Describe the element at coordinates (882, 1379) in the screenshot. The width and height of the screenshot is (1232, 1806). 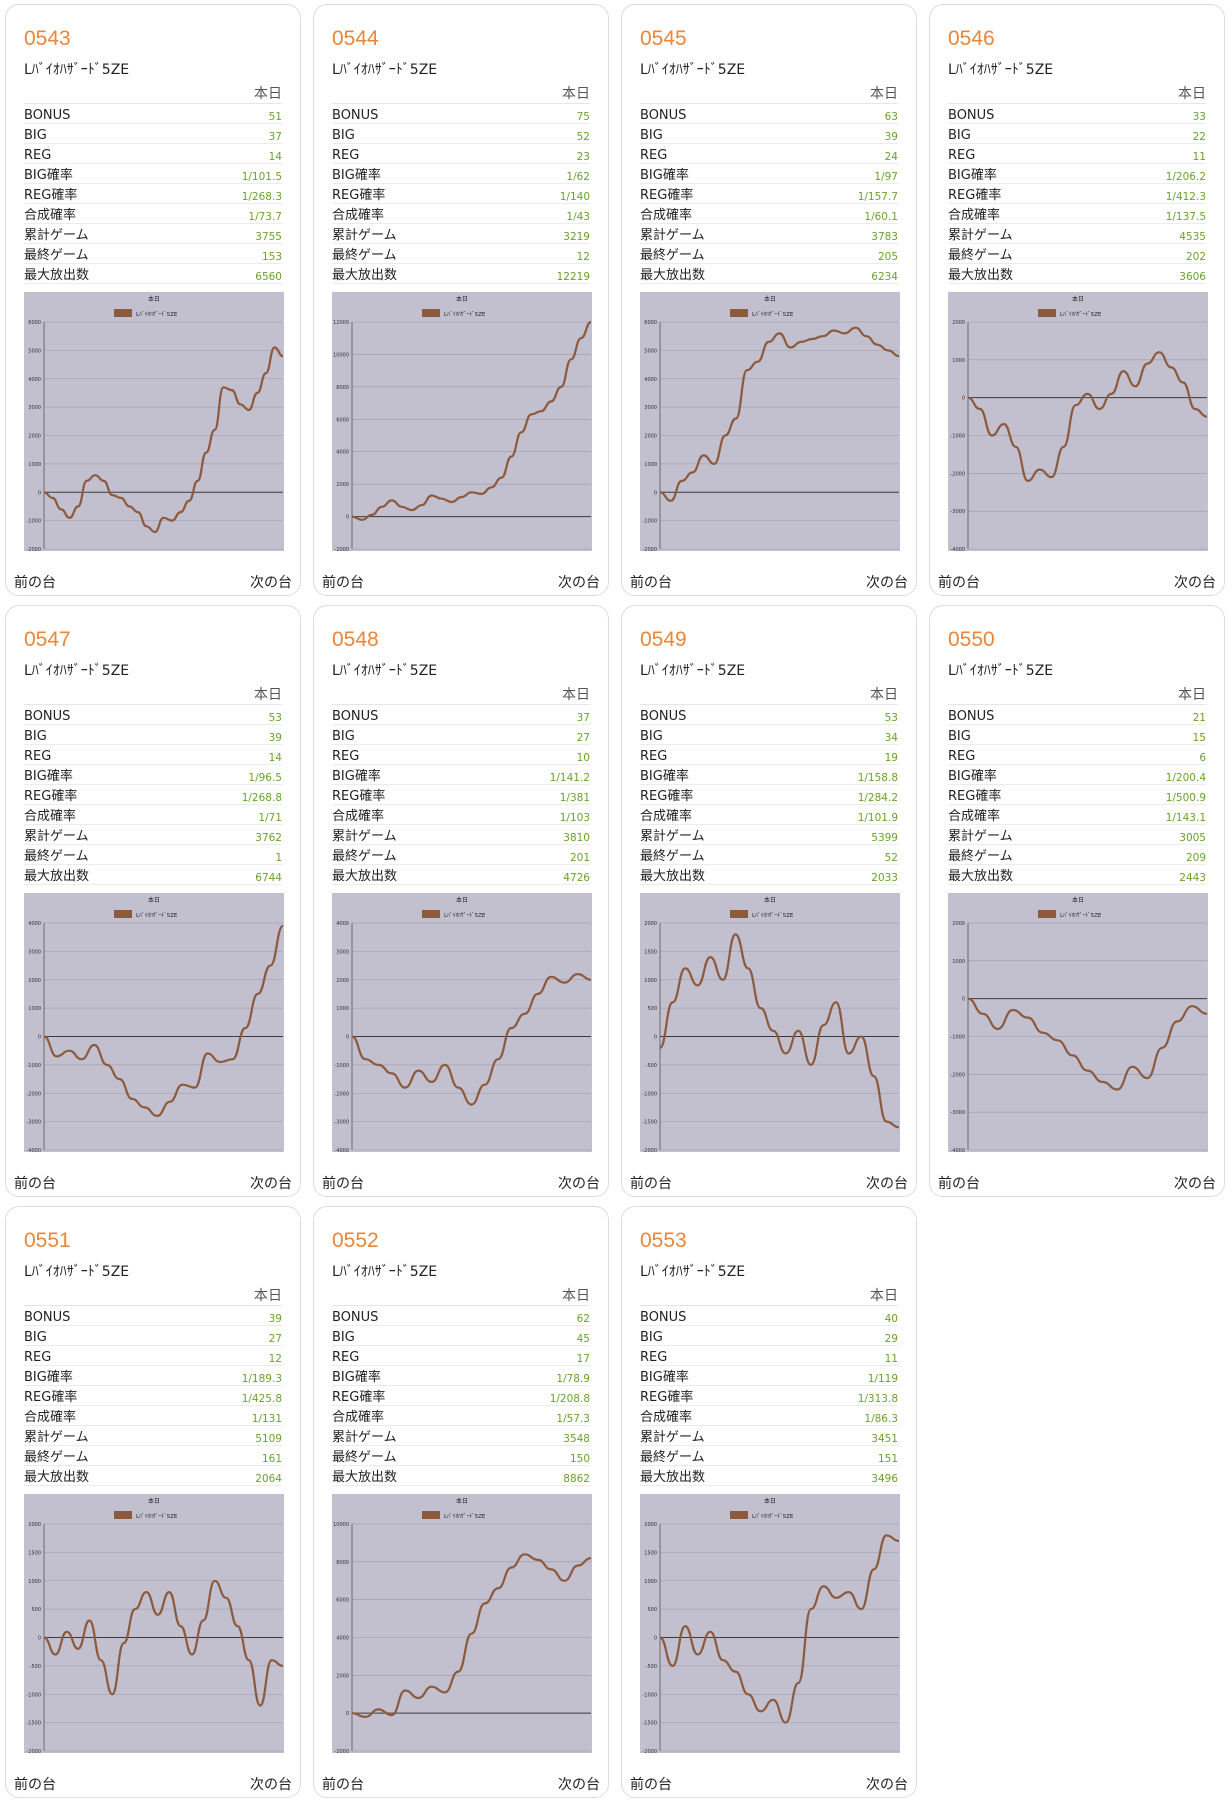
I see `stats-value: 1/119` at that location.